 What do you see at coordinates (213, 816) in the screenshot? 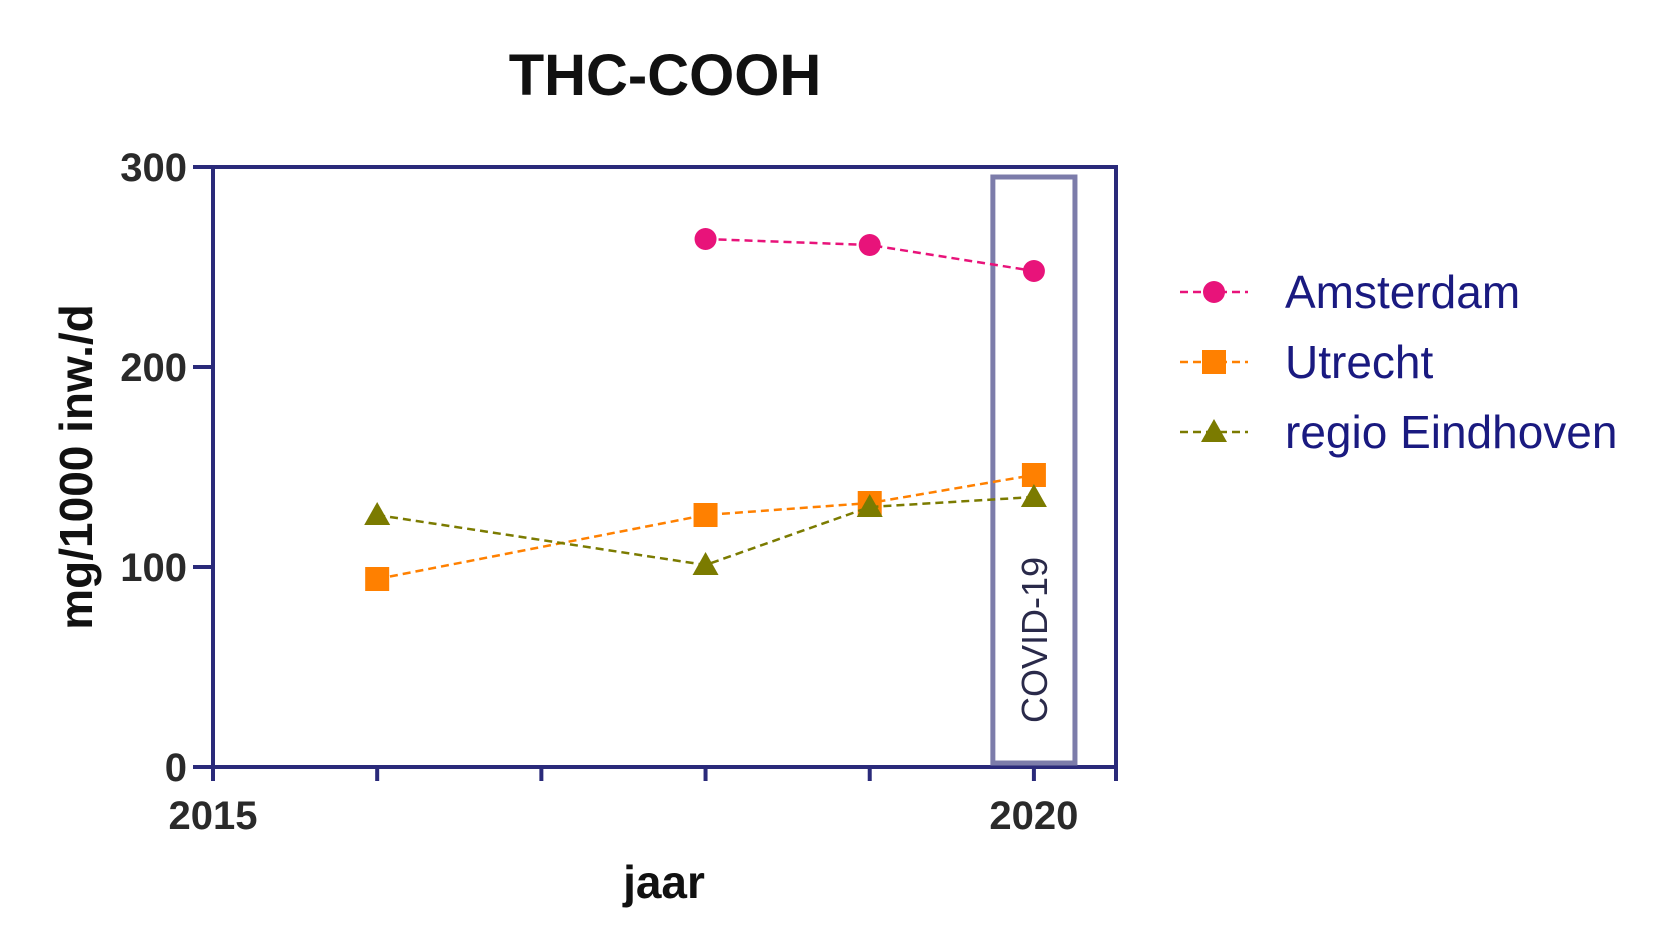
I see `x-tick-label: 2015` at bounding box center [213, 816].